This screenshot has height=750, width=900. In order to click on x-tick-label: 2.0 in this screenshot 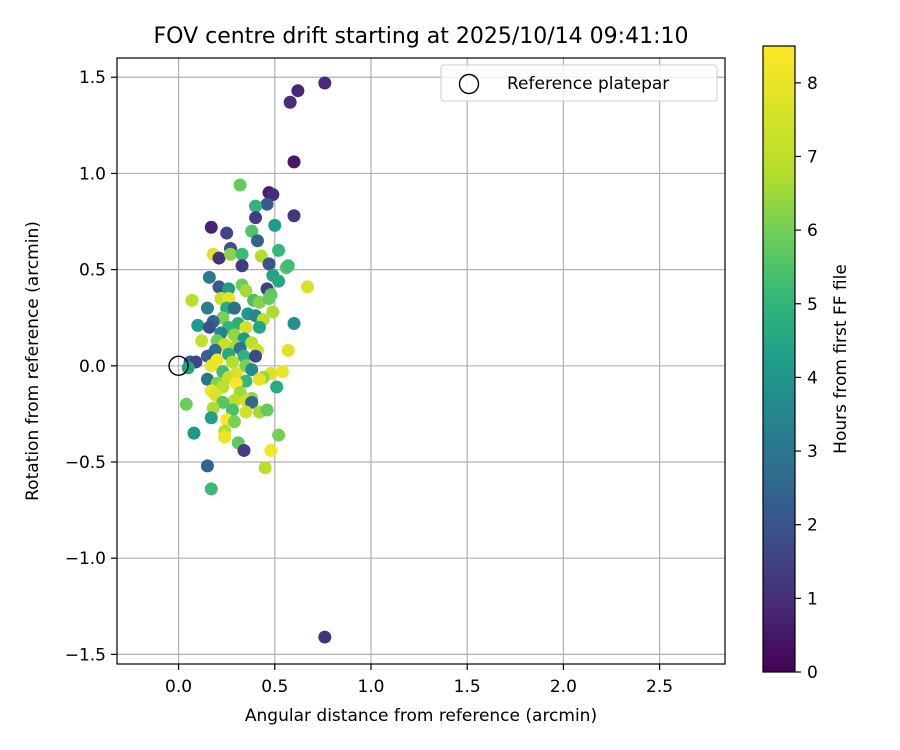, I will do `click(563, 687)`.